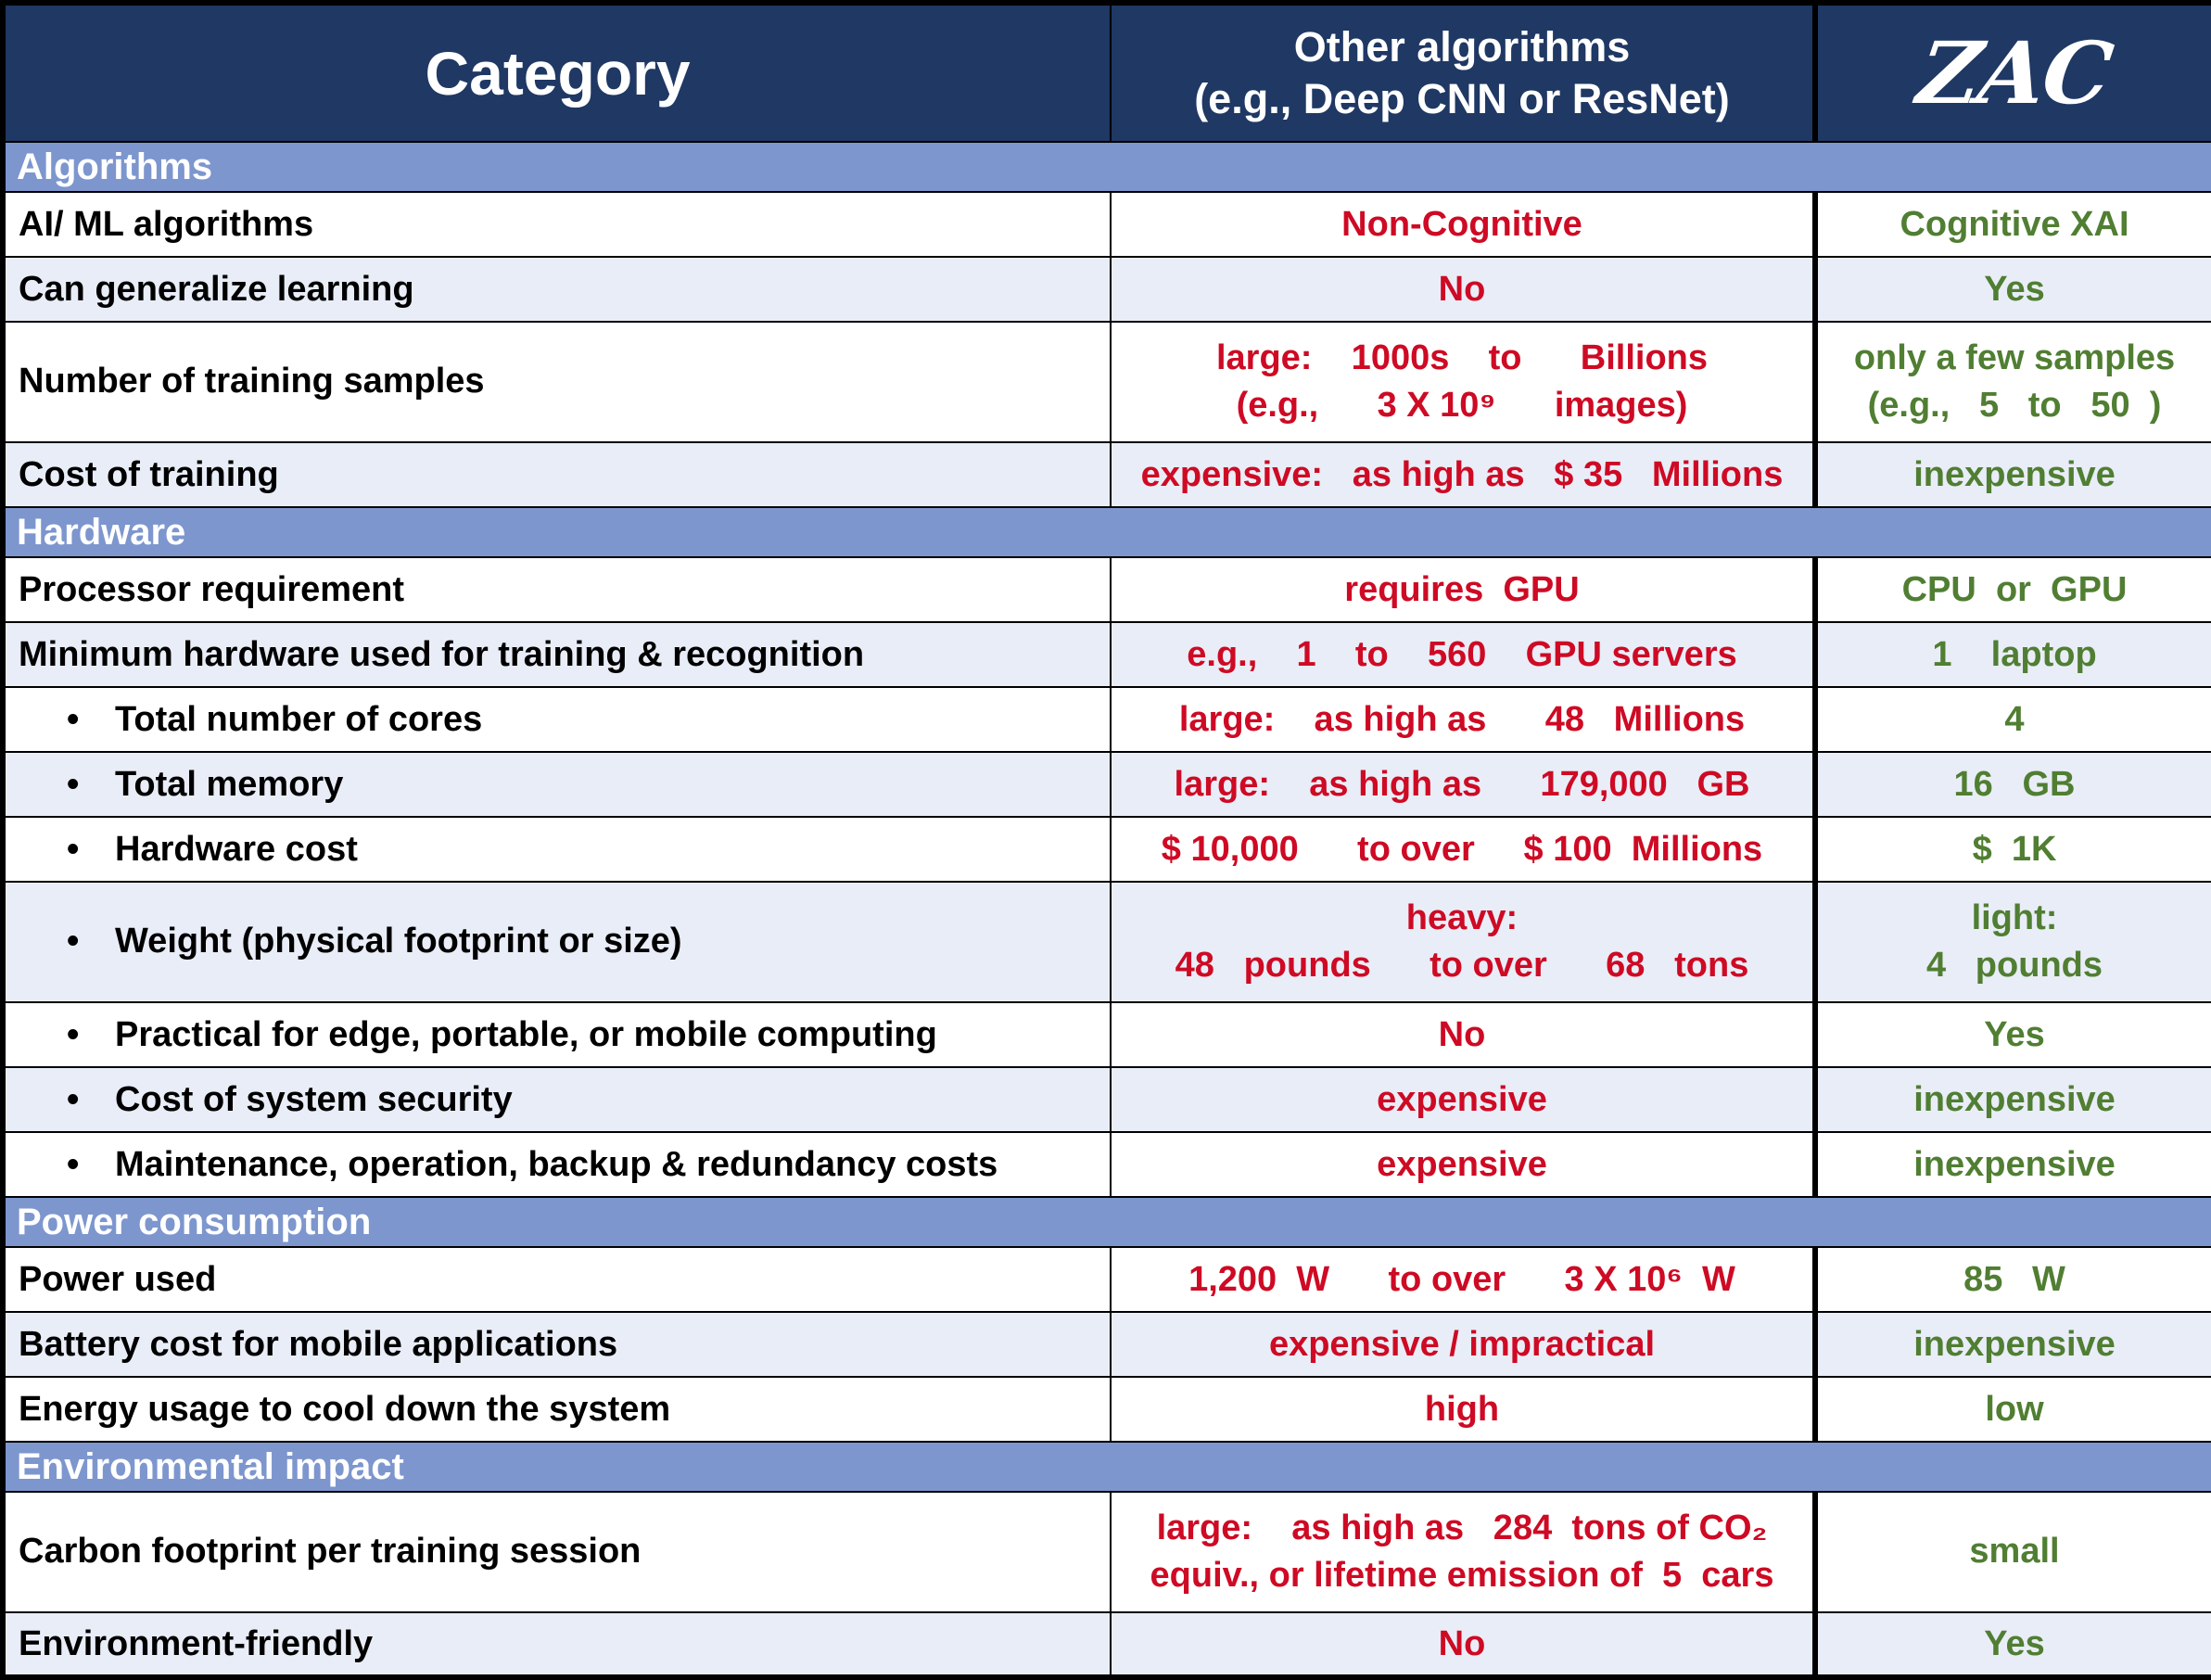 The image size is (2211, 1680). What do you see at coordinates (1463, 784) in the screenshot?
I see `other-value-cell: large: as high as 179,000 GB` at bounding box center [1463, 784].